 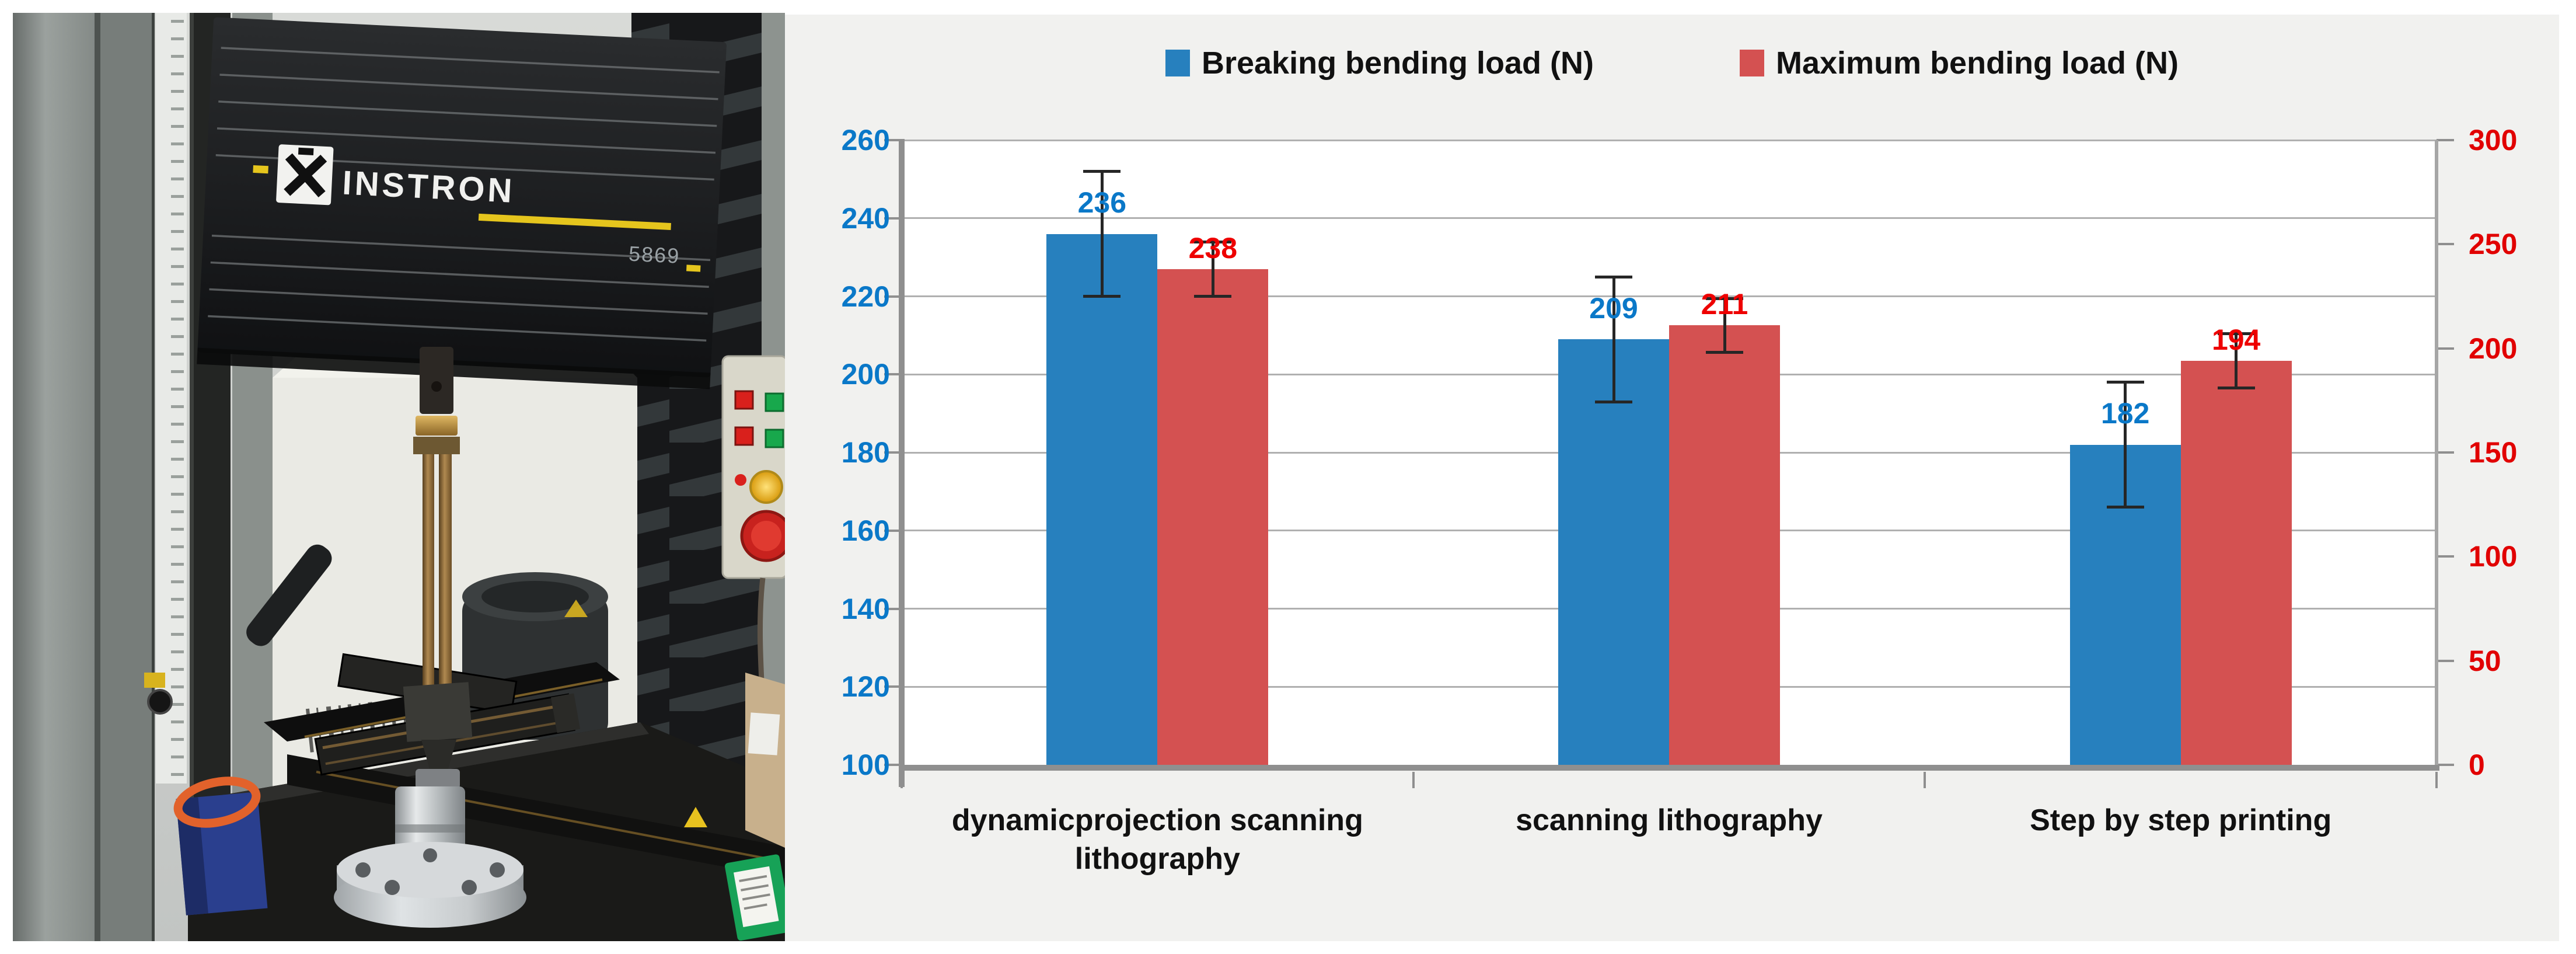 I want to click on lever-handle, so click(x=289, y=595).